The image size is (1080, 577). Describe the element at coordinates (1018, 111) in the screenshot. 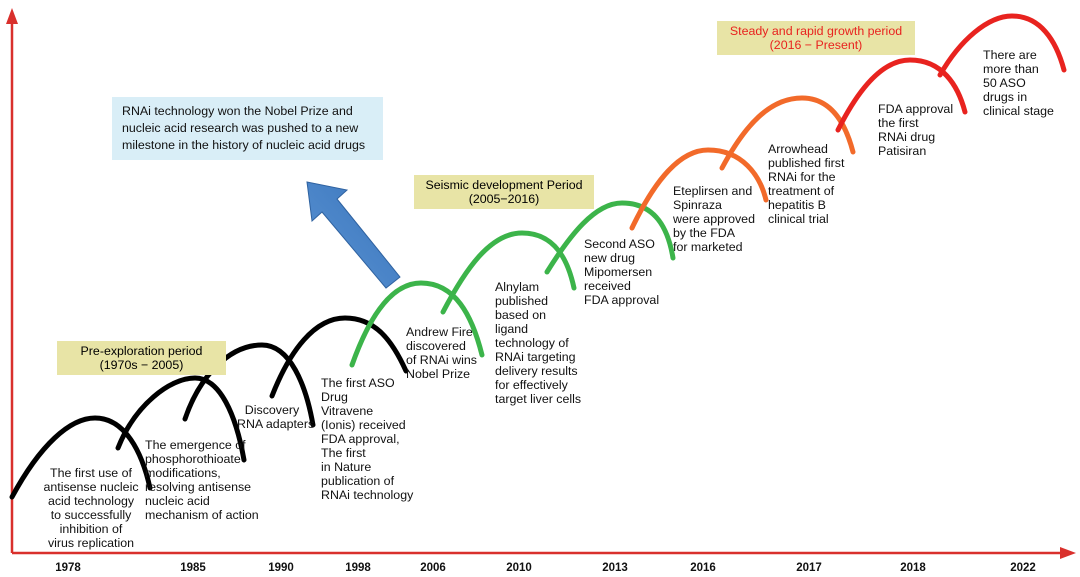

I see `milestone-line: clinical stage` at that location.